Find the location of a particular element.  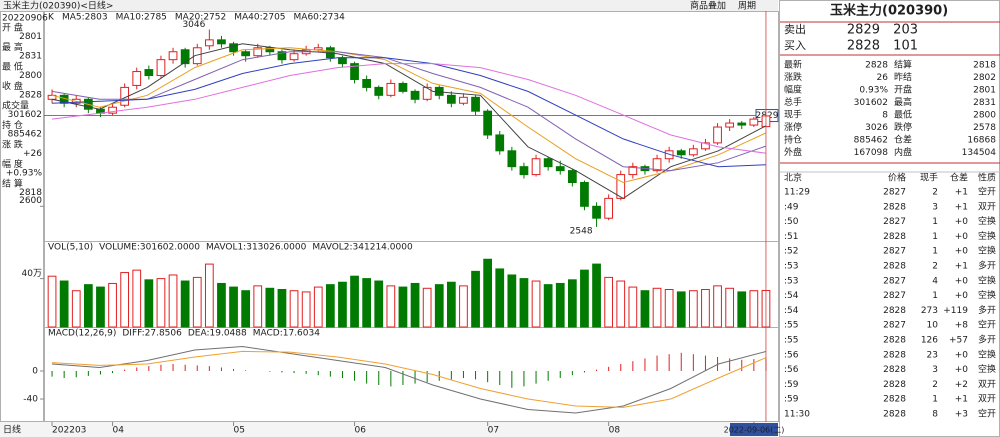

tick-cell: 3 is located at coordinates (935, 207).